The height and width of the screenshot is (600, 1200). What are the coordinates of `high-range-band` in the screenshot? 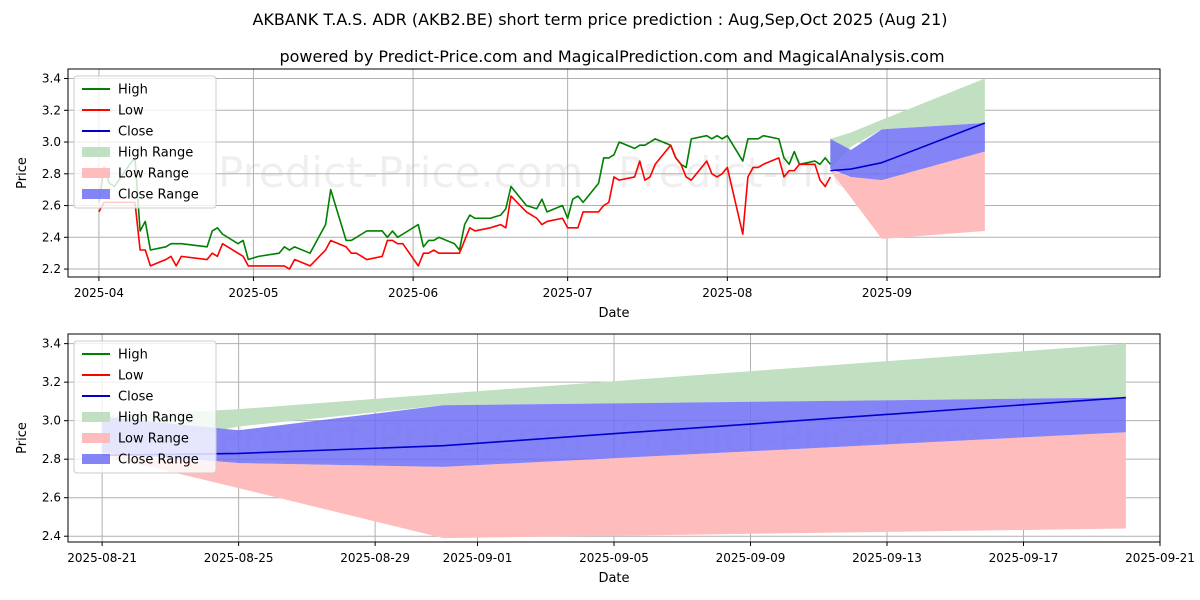 It's located at (907, 124).